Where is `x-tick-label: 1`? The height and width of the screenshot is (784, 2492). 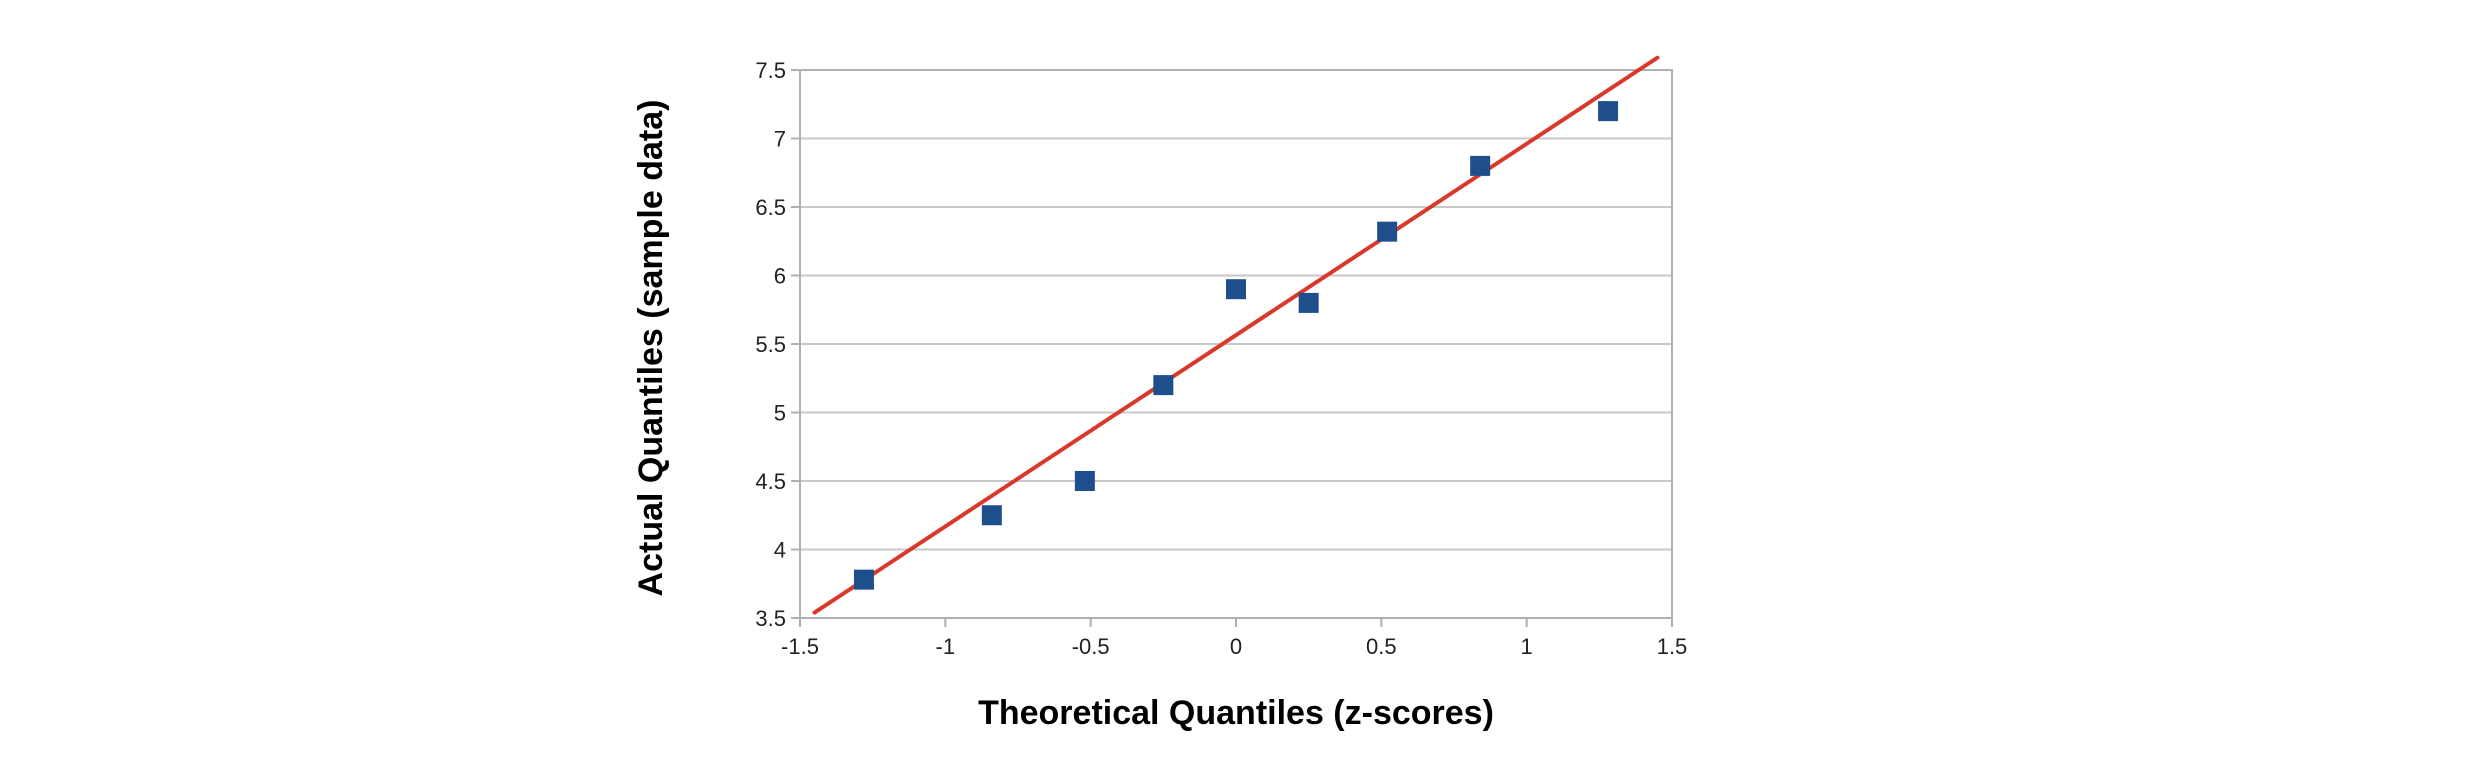
x-tick-label: 1 is located at coordinates (1527, 646).